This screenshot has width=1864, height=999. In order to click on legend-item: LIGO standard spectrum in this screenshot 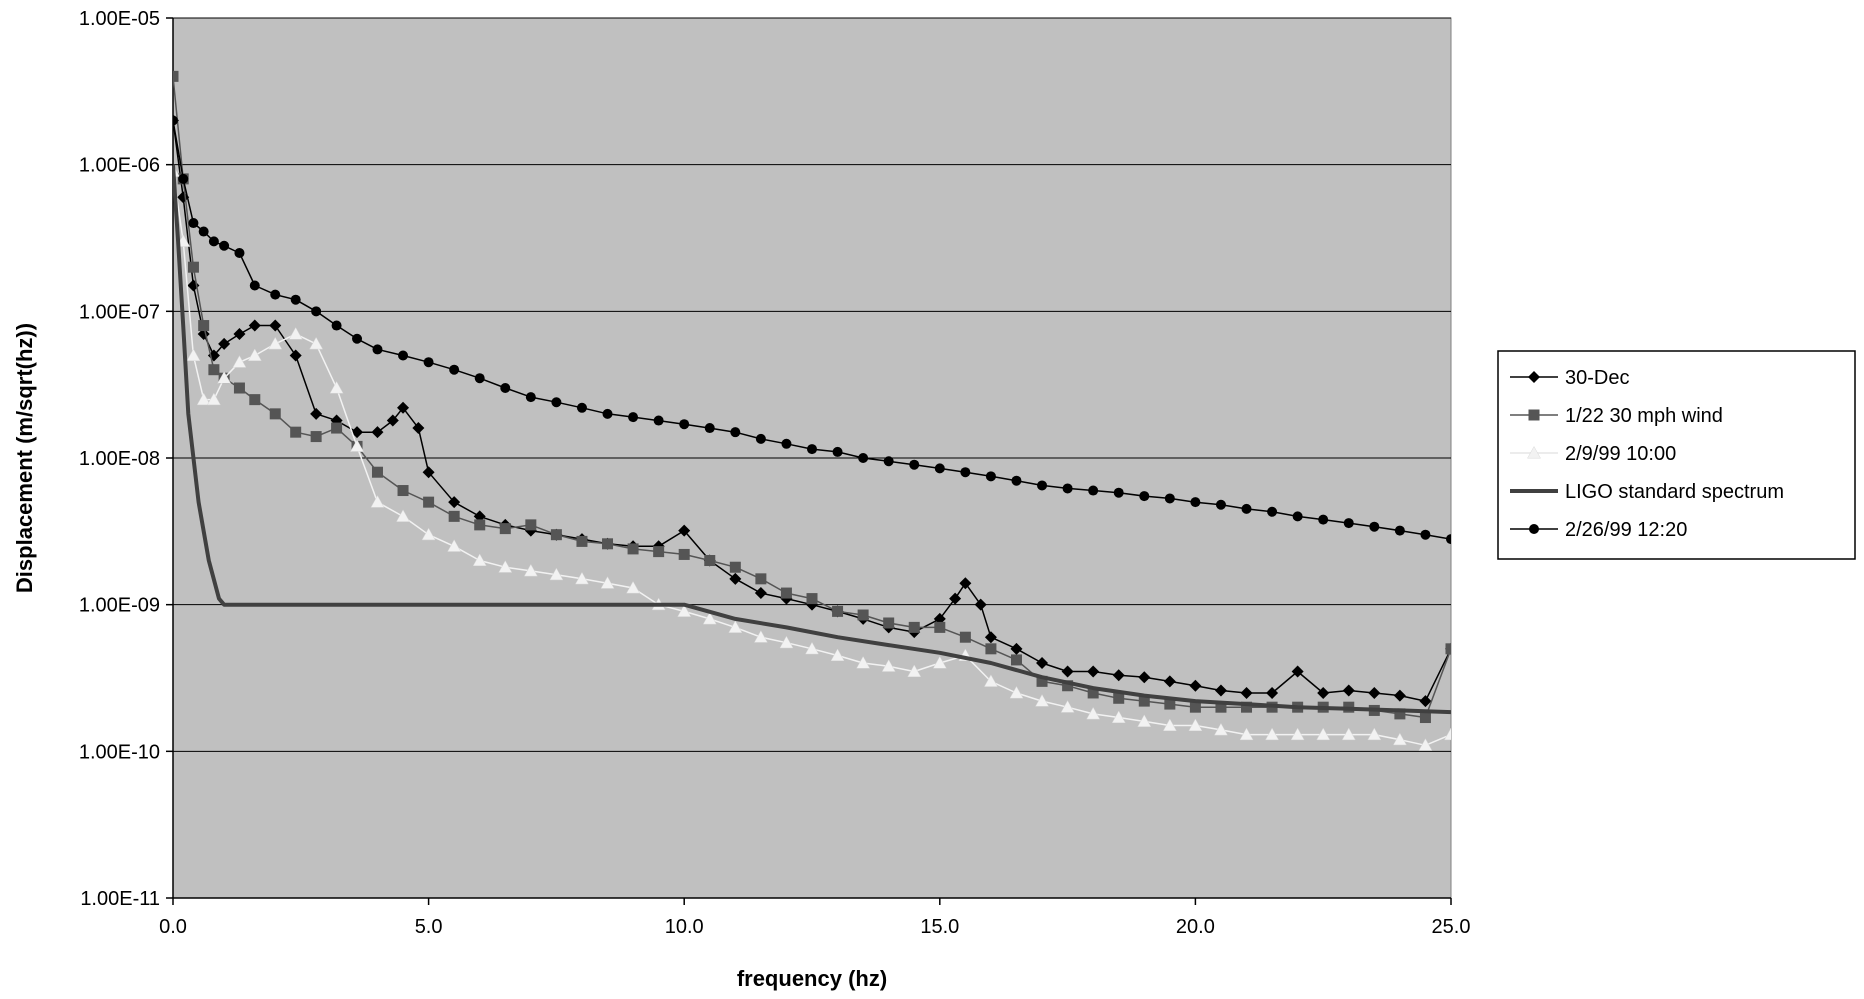, I will do `click(1647, 492)`.